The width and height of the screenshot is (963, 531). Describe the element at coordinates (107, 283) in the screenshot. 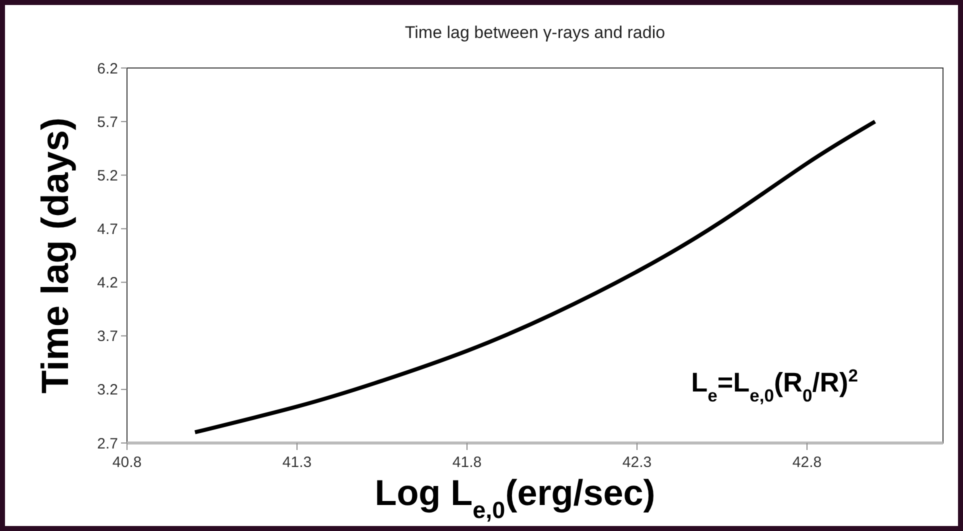

I see `y-tick-label: 4.2` at that location.